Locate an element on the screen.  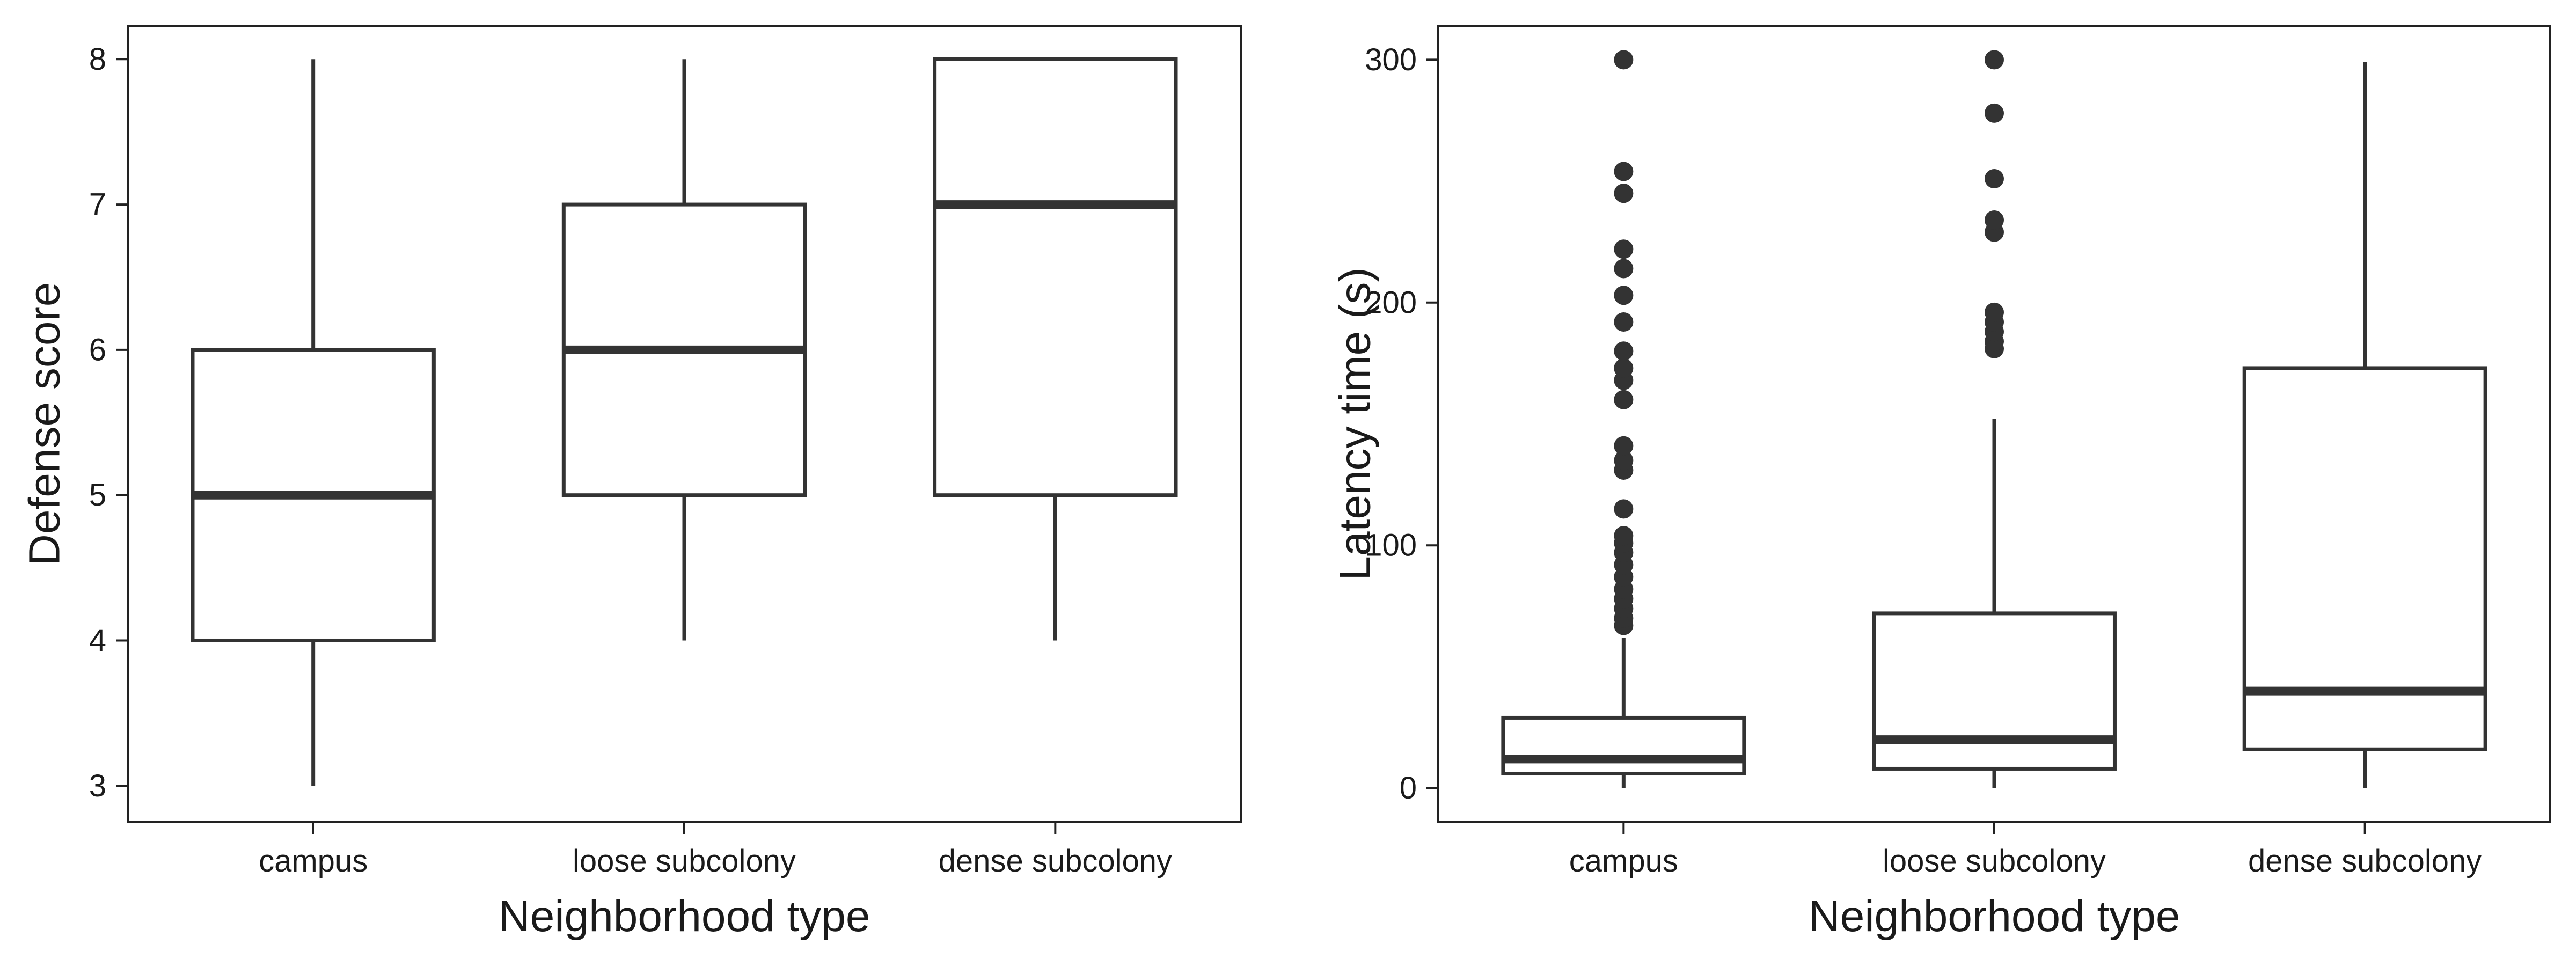
y-axis-title: Defense score is located at coordinates (44, 424).